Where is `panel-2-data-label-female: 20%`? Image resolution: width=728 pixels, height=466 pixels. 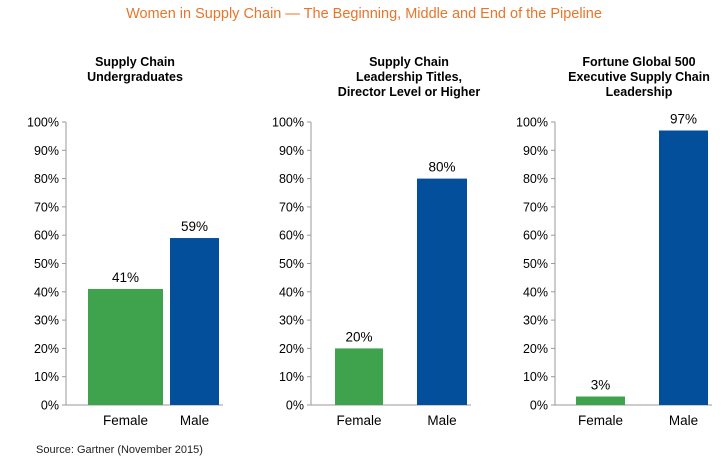 panel-2-data-label-female: 20% is located at coordinates (358, 336).